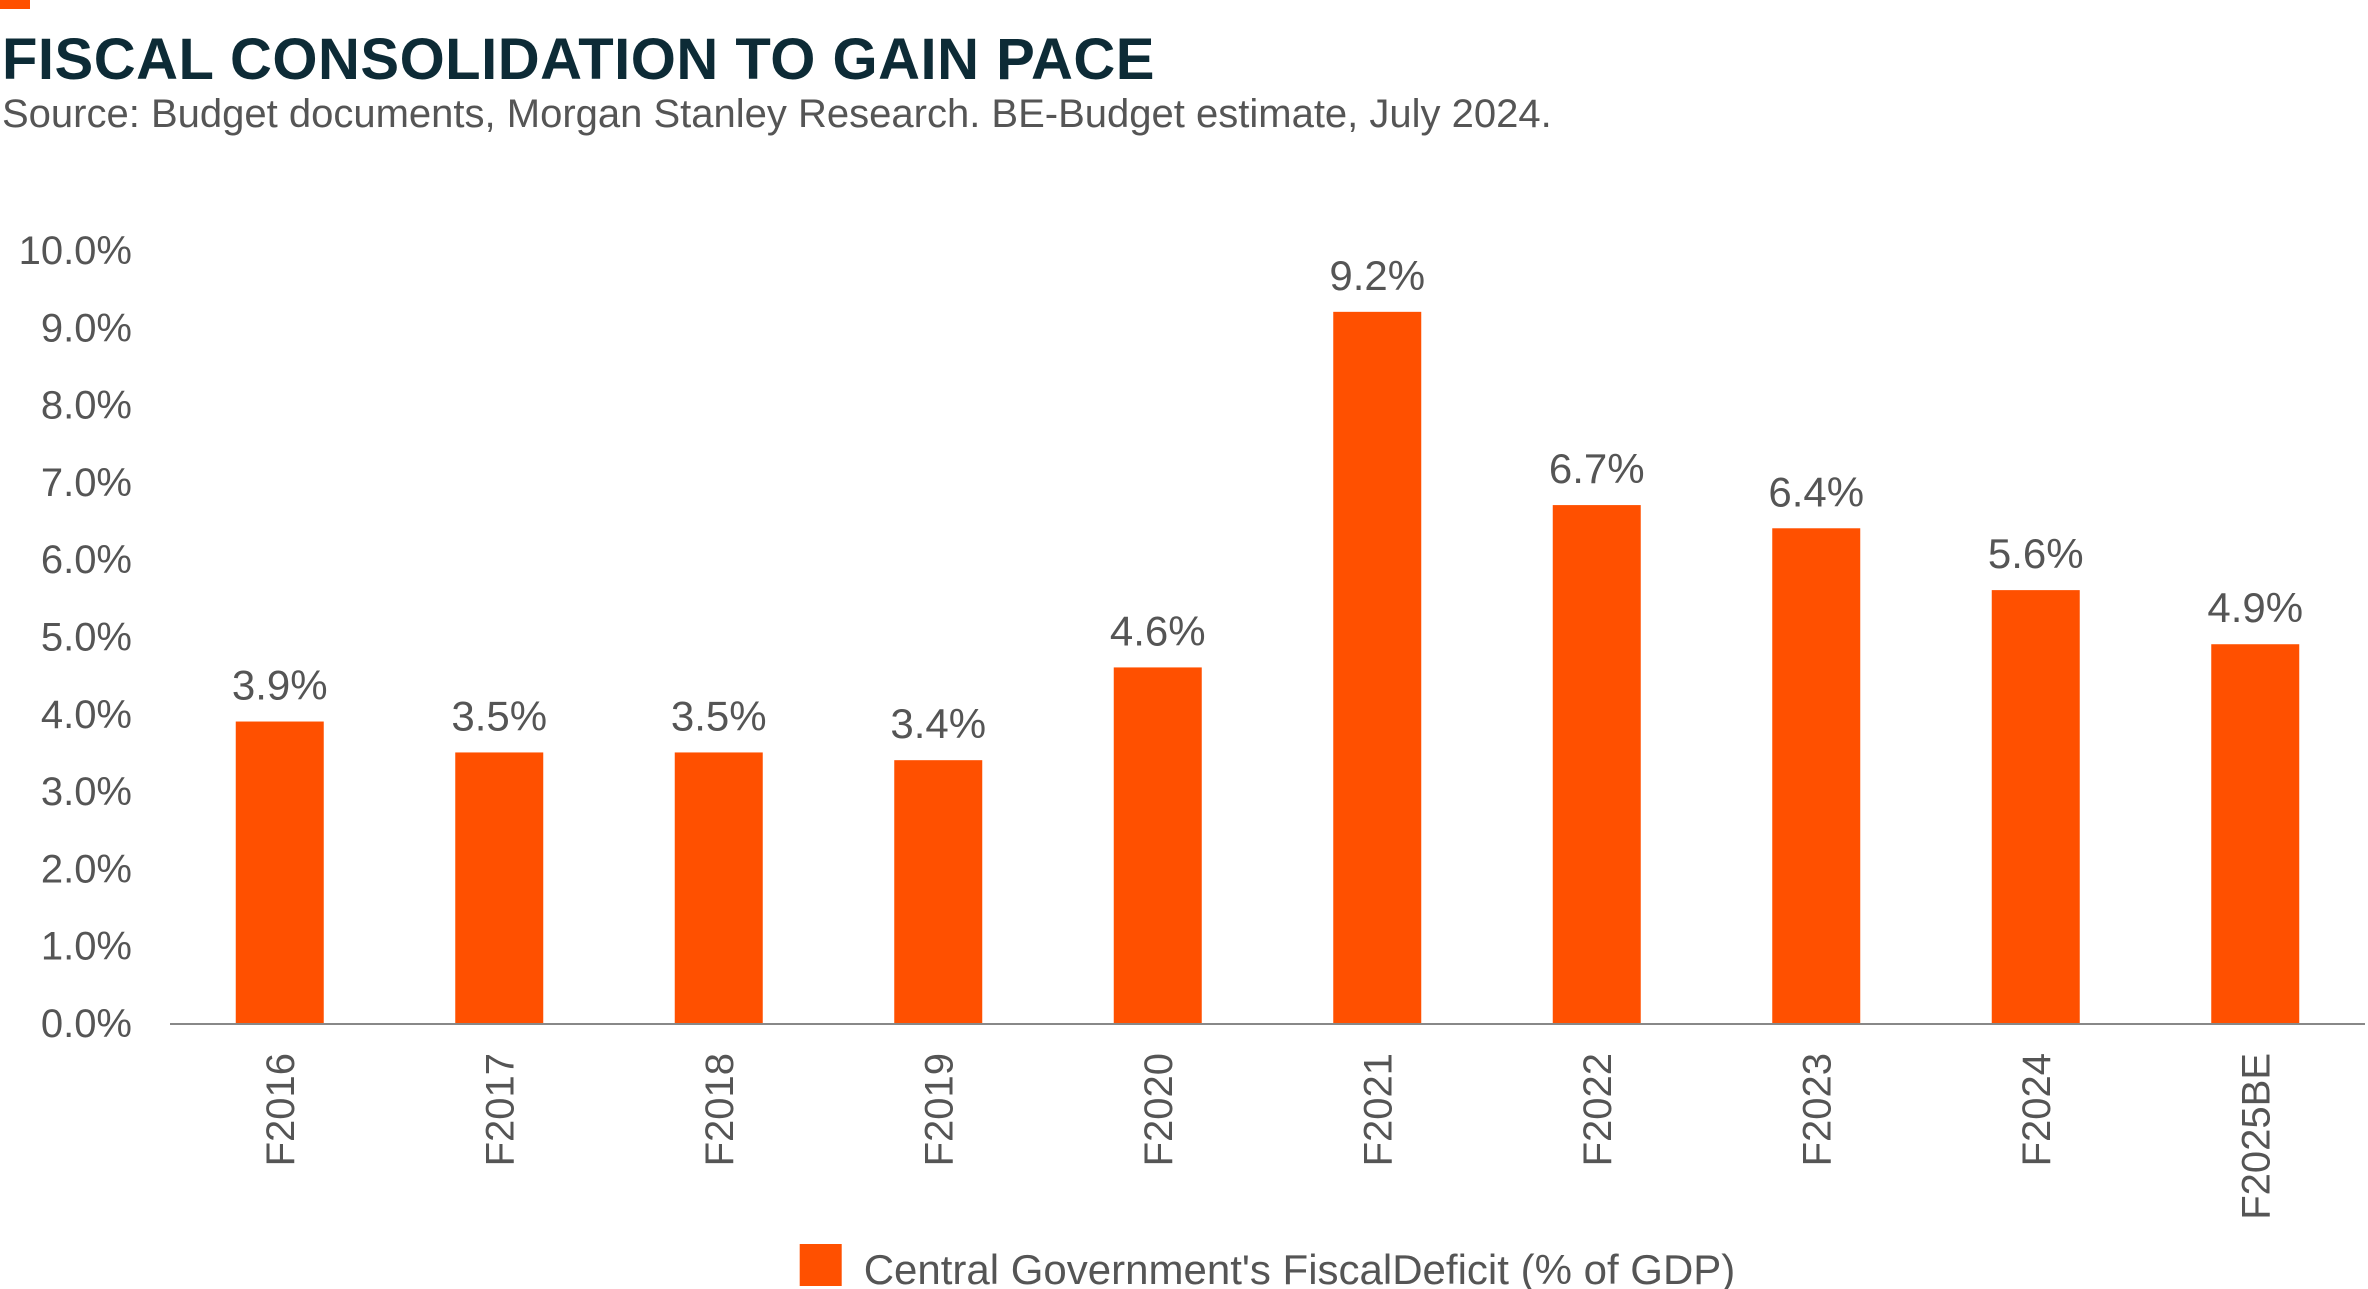  I want to click on y-tick-label: 2.0%, so click(86, 869).